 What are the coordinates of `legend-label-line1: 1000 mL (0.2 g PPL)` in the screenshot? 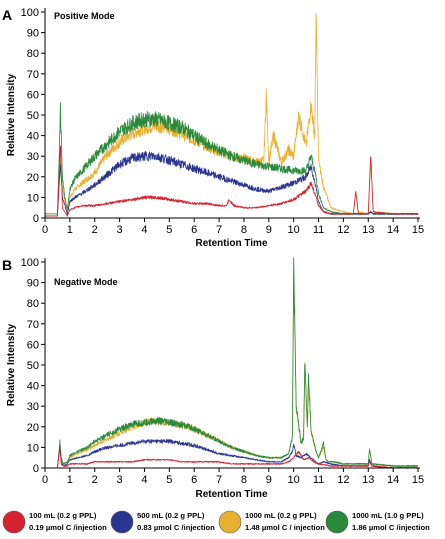 It's located at (281, 515).